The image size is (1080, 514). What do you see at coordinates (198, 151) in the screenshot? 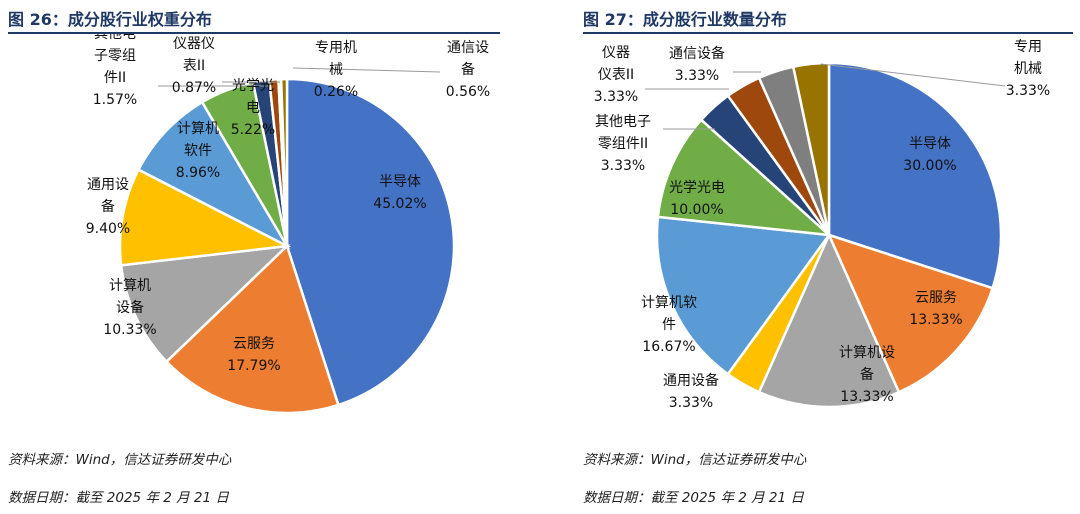
I see `slice-data-label: 计算机软件 8.96%` at bounding box center [198, 151].